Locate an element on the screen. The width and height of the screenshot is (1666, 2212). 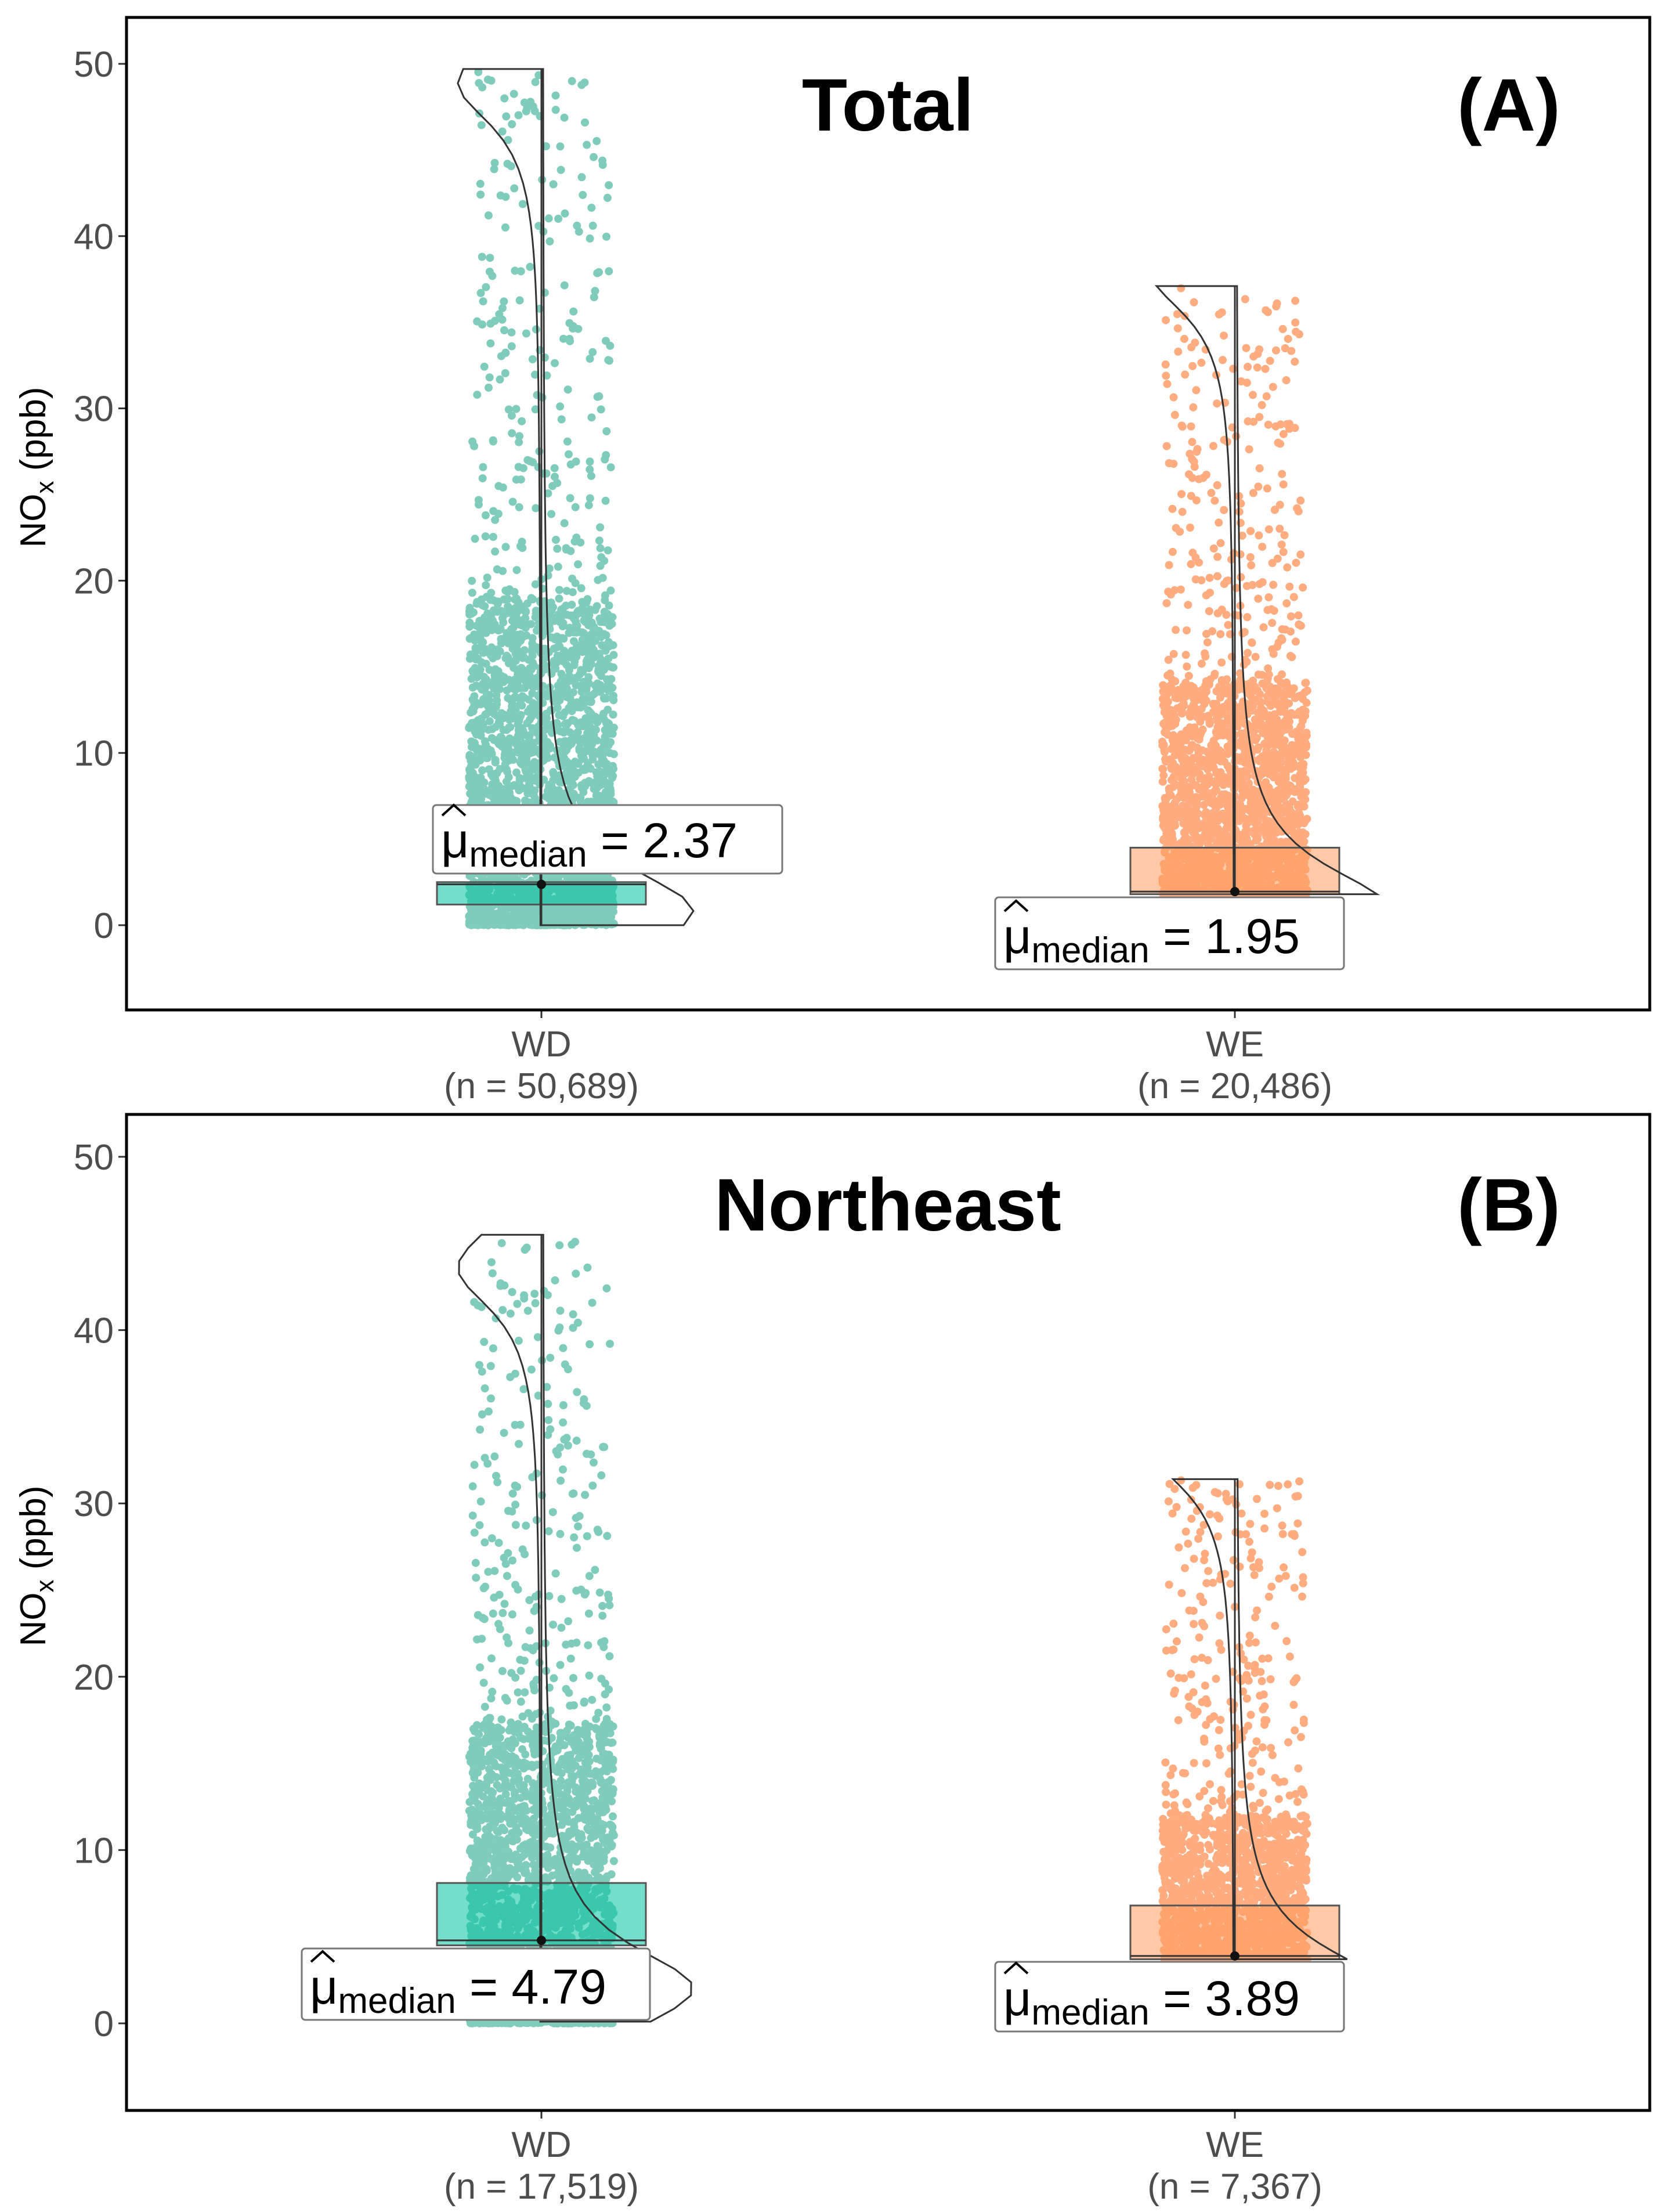
y-axis-label-sub: x is located at coordinates (45, 487).